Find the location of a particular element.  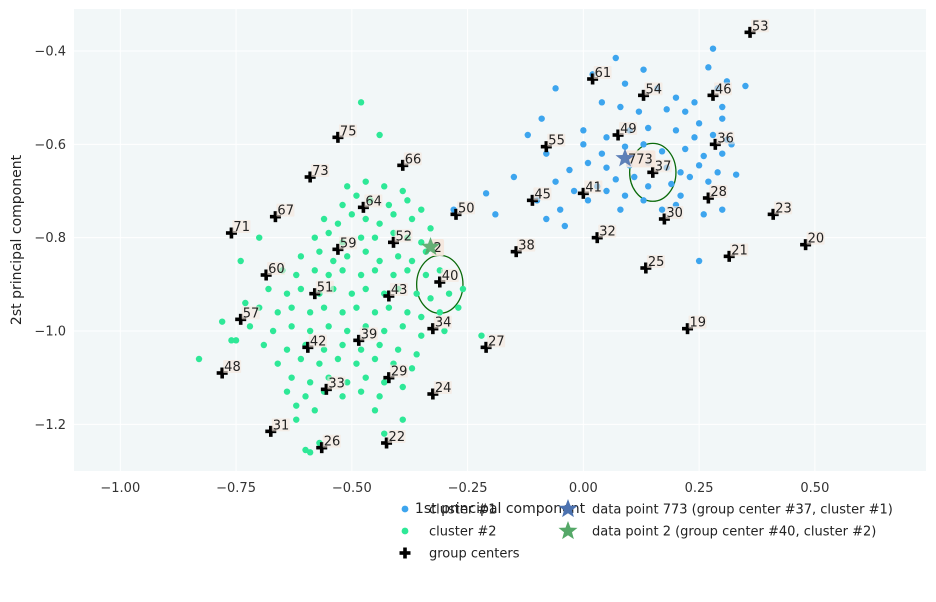

center-label: 28 is located at coordinates (718, 192).